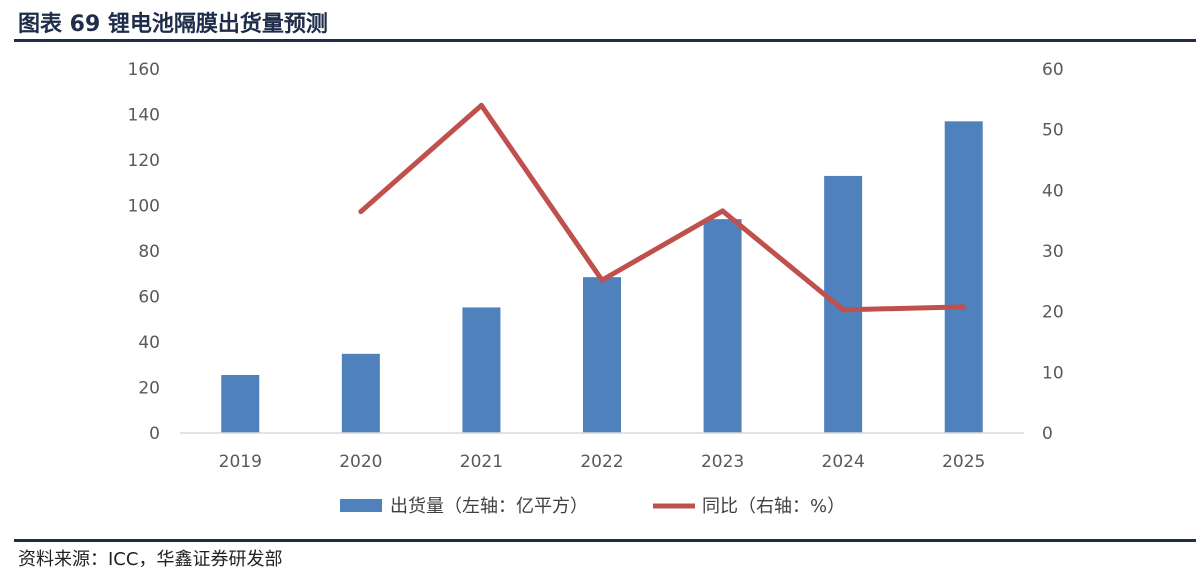 The height and width of the screenshot is (573, 1202). What do you see at coordinates (843, 462) in the screenshot?
I see `x-tick-label: 2024` at bounding box center [843, 462].